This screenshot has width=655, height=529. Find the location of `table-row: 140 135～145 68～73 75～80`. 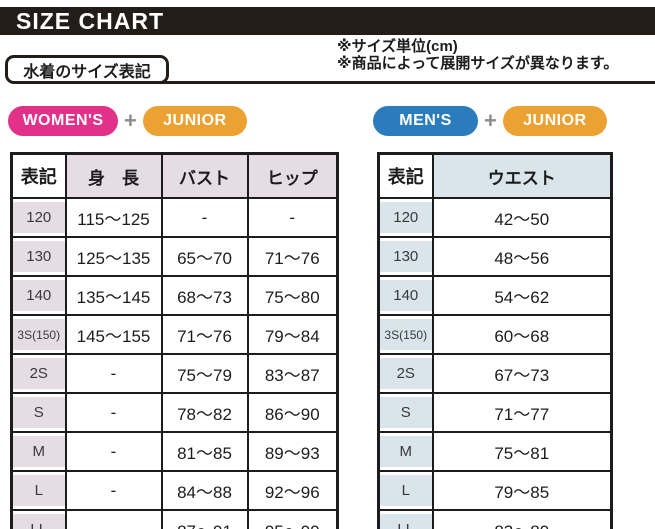

table-row: 140 135～145 68～73 75～80 is located at coordinates (174, 295).